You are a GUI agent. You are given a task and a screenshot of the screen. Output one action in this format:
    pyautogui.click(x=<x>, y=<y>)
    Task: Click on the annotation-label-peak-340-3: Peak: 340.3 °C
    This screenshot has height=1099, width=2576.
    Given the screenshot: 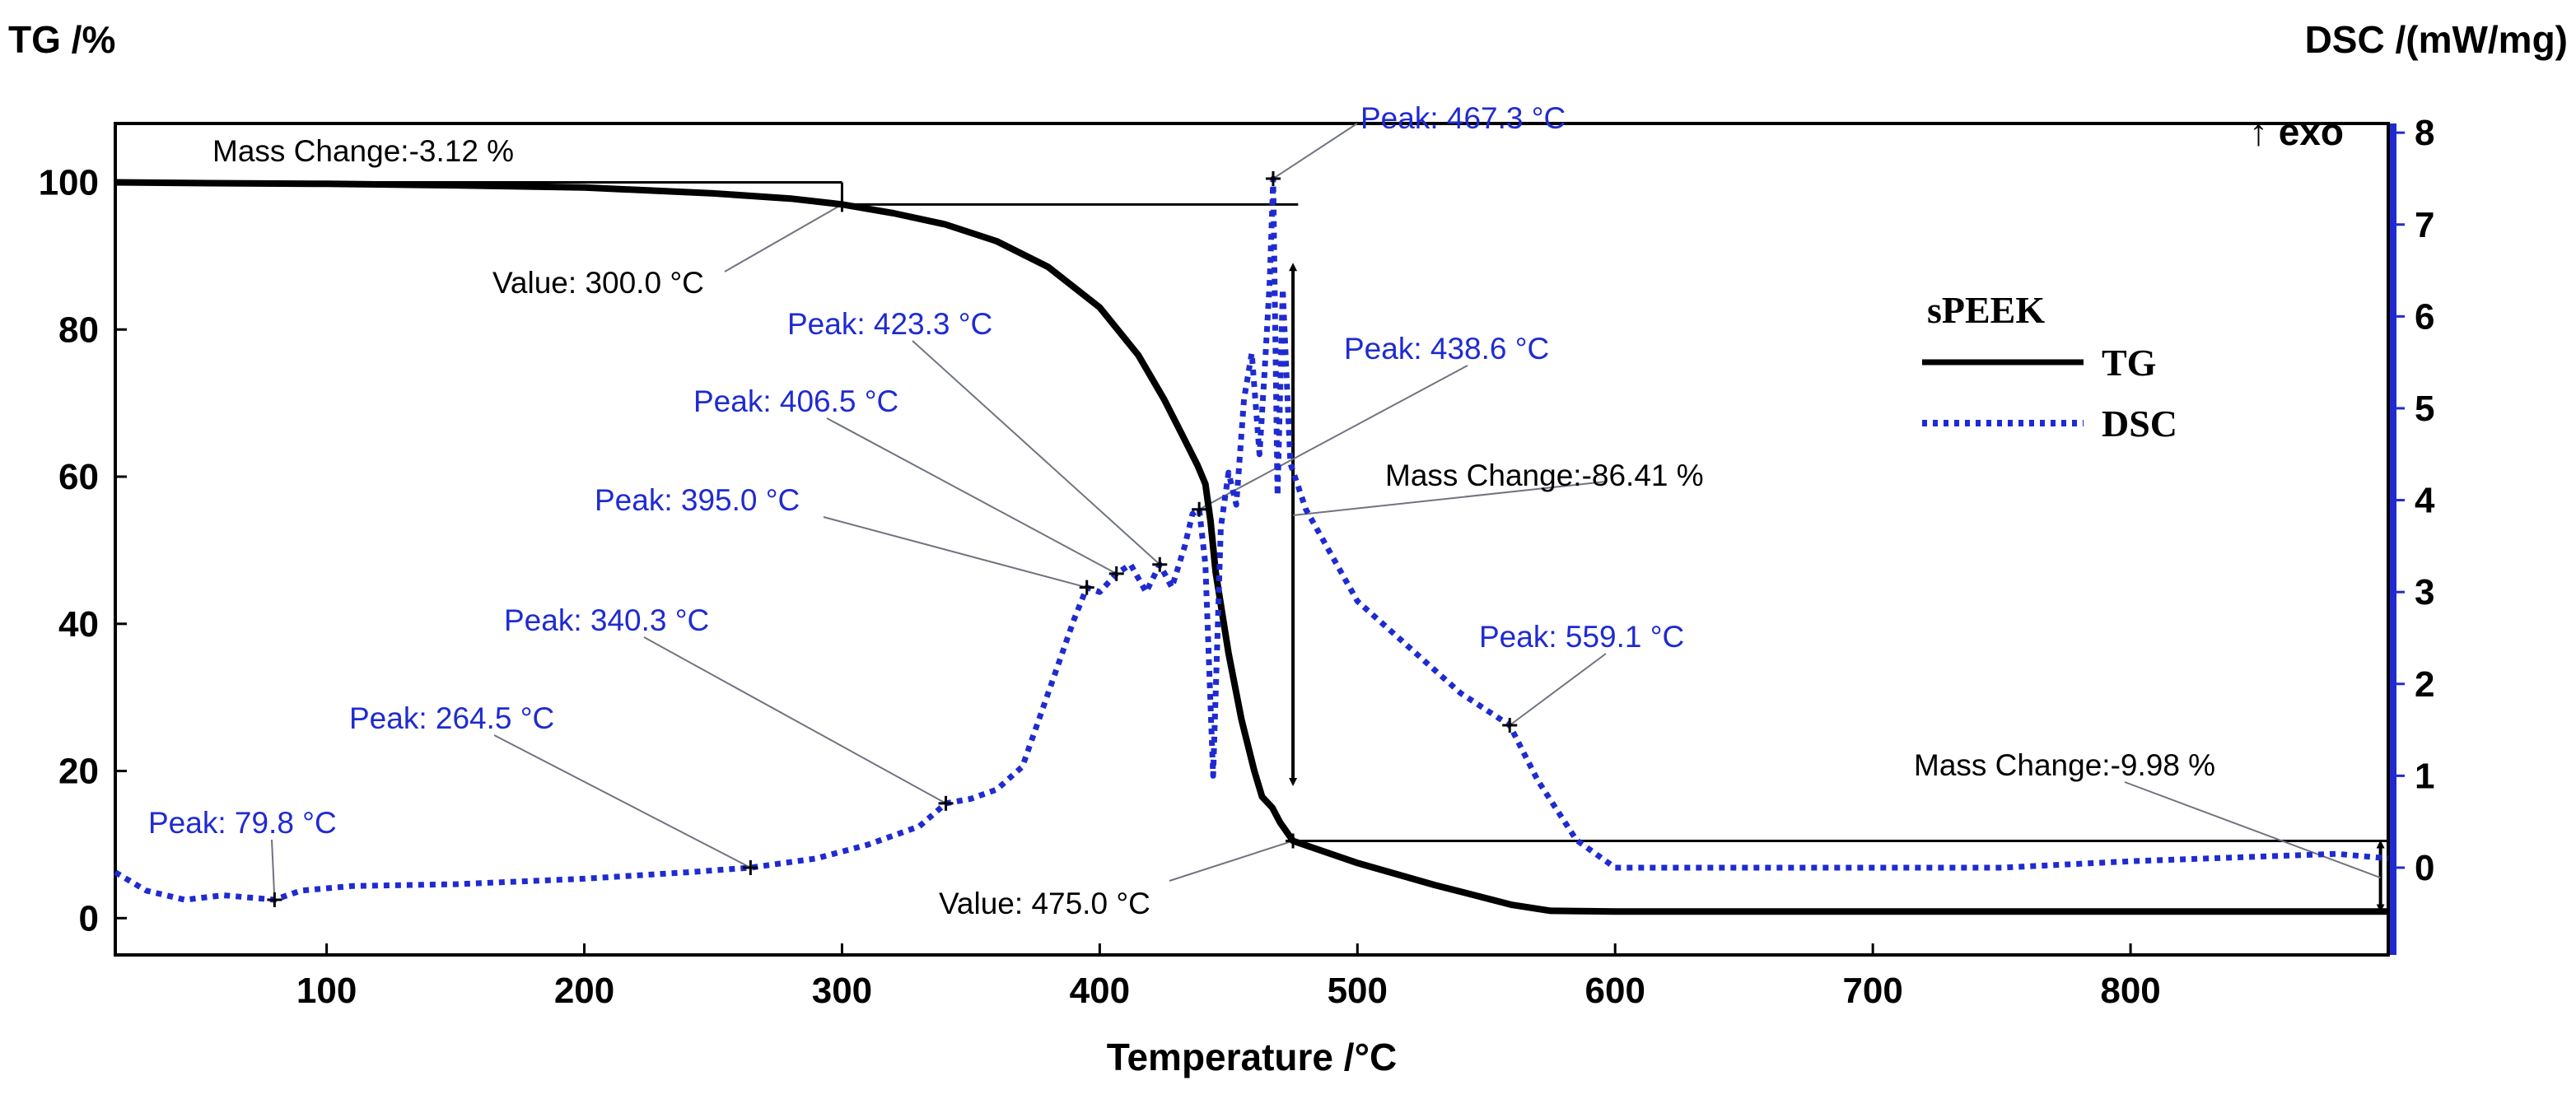 What is the action you would take?
    pyautogui.click(x=606, y=620)
    